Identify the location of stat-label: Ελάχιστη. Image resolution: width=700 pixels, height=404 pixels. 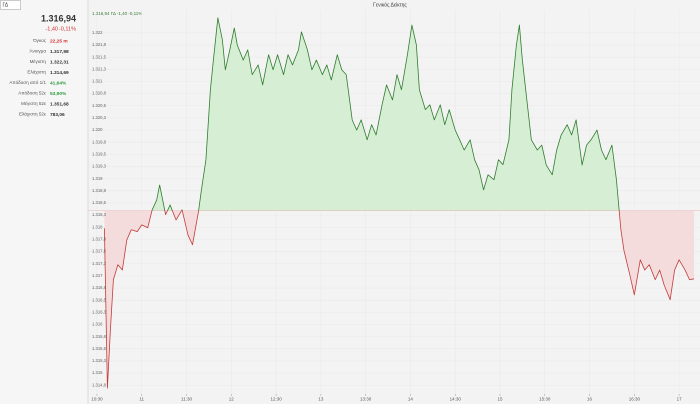
(36, 72).